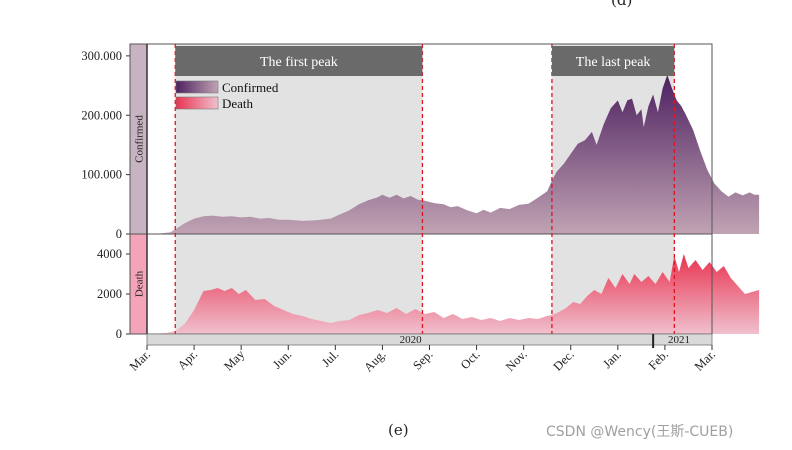 The width and height of the screenshot is (792, 450). I want to click on ytick-label: 2000, so click(109, 294).